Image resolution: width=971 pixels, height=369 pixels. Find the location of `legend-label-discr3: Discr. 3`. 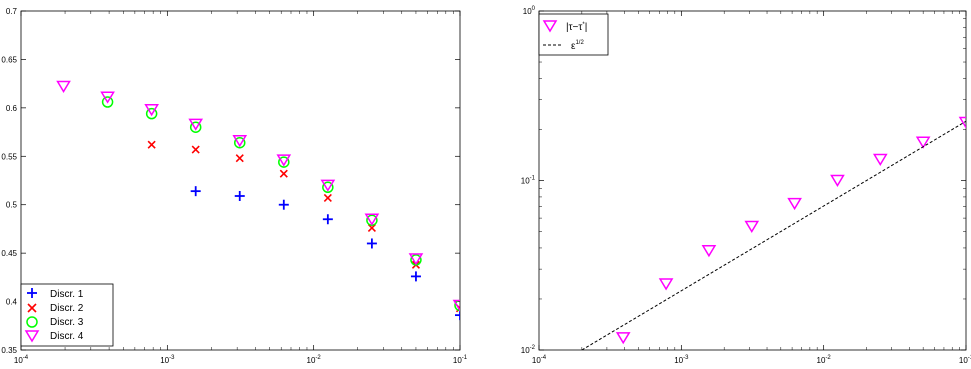

legend-label-discr3: Discr. 3 is located at coordinates (67, 322).